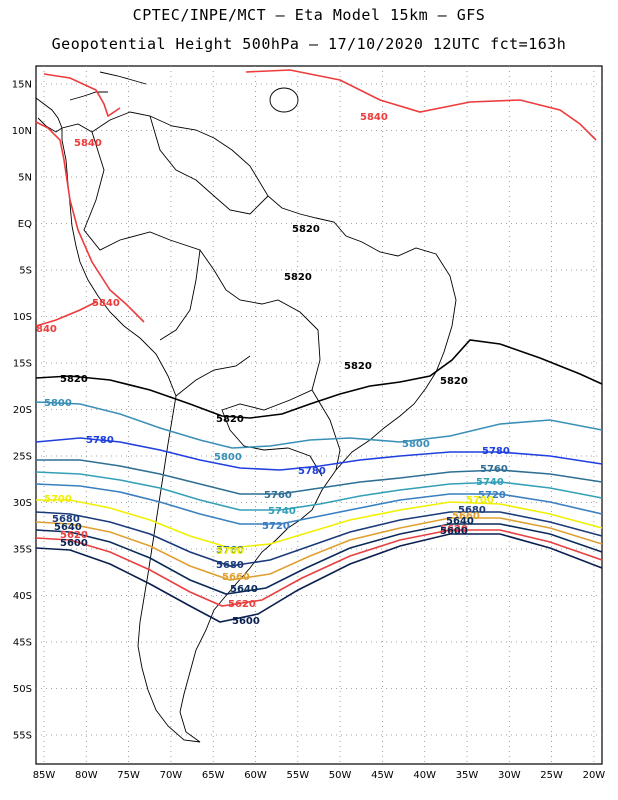  I want to click on lat-tick-label: 55S, so click(22, 736).